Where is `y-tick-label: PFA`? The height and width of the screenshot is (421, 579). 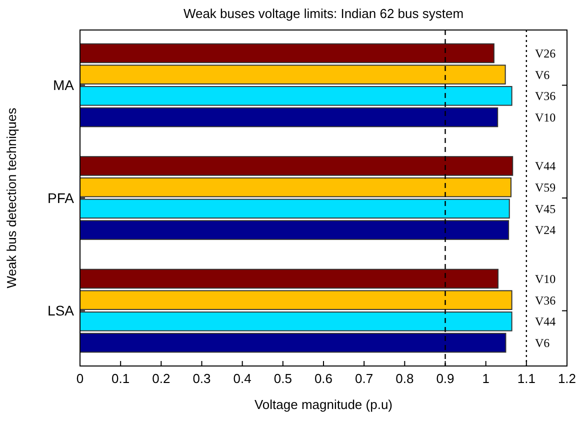 y-tick-label: PFA is located at coordinates (61, 198).